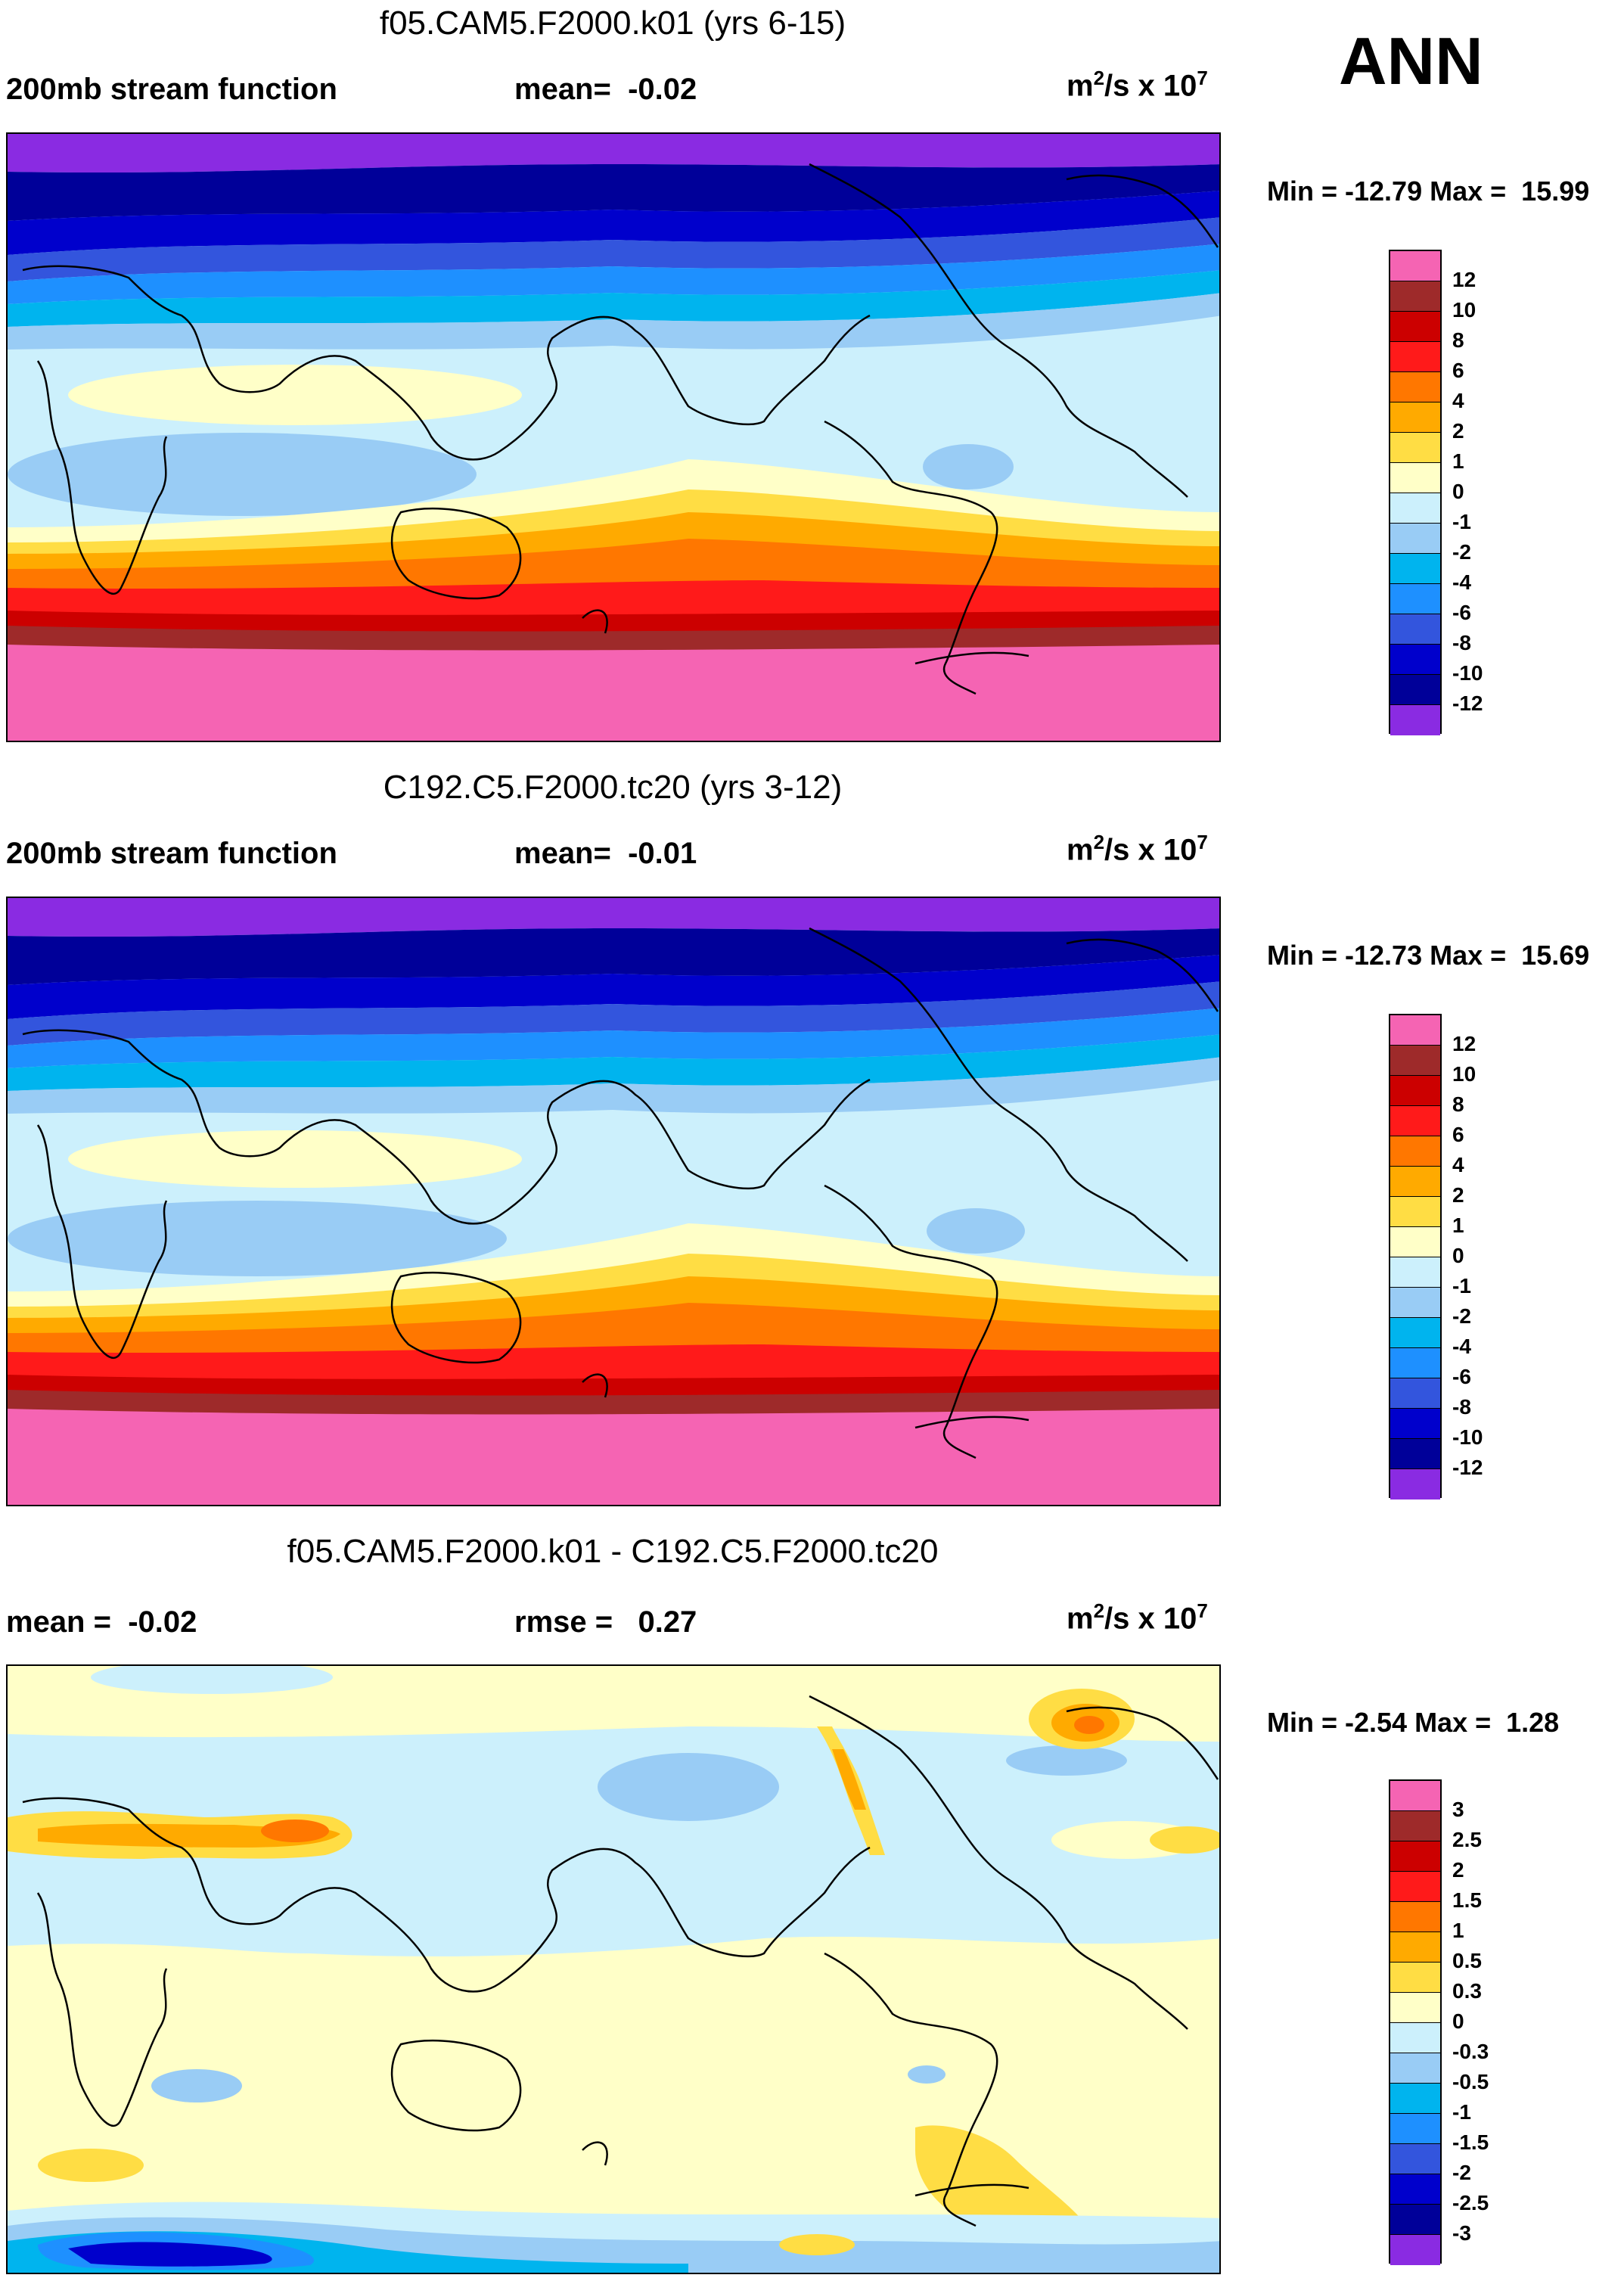  What do you see at coordinates (1461, 1407) in the screenshot?
I see `panel2-colorbar-tick-label: -8` at bounding box center [1461, 1407].